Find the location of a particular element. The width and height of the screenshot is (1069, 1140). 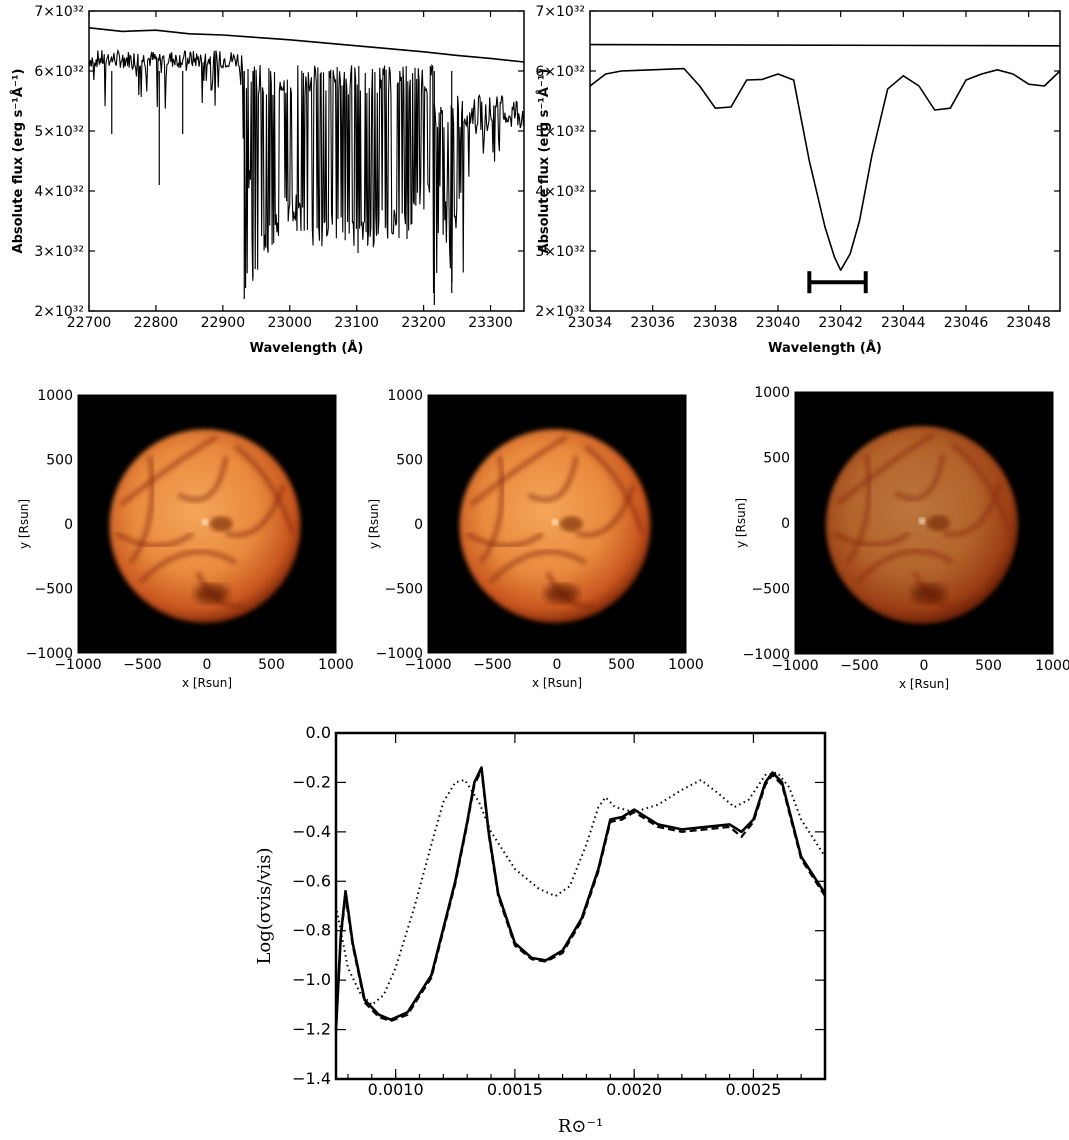

spectrum-zoom-xlabel: Wavelength (Å) is located at coordinates (825, 348).